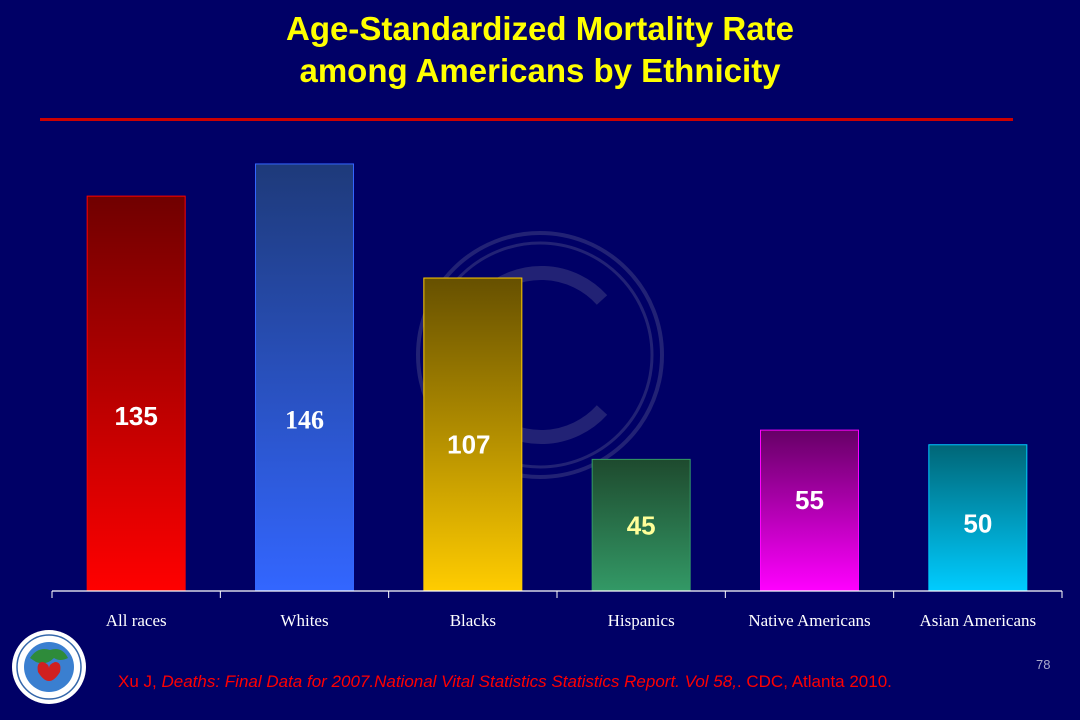 The image size is (1080, 720). I want to click on cadi-research-foundation-logo-icon, so click(49, 667).